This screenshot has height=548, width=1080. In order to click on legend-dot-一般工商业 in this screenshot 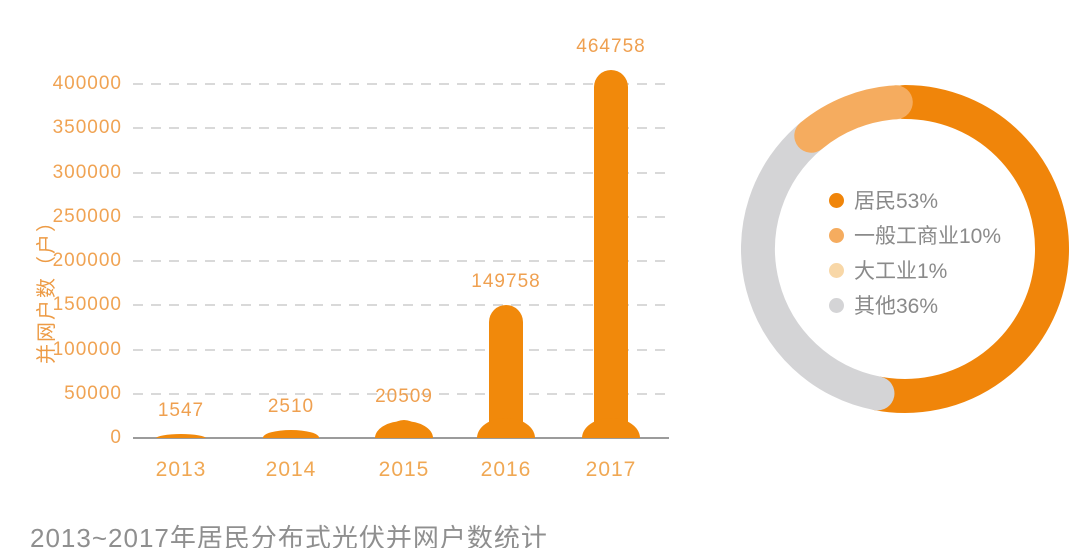, I will do `click(836, 235)`.